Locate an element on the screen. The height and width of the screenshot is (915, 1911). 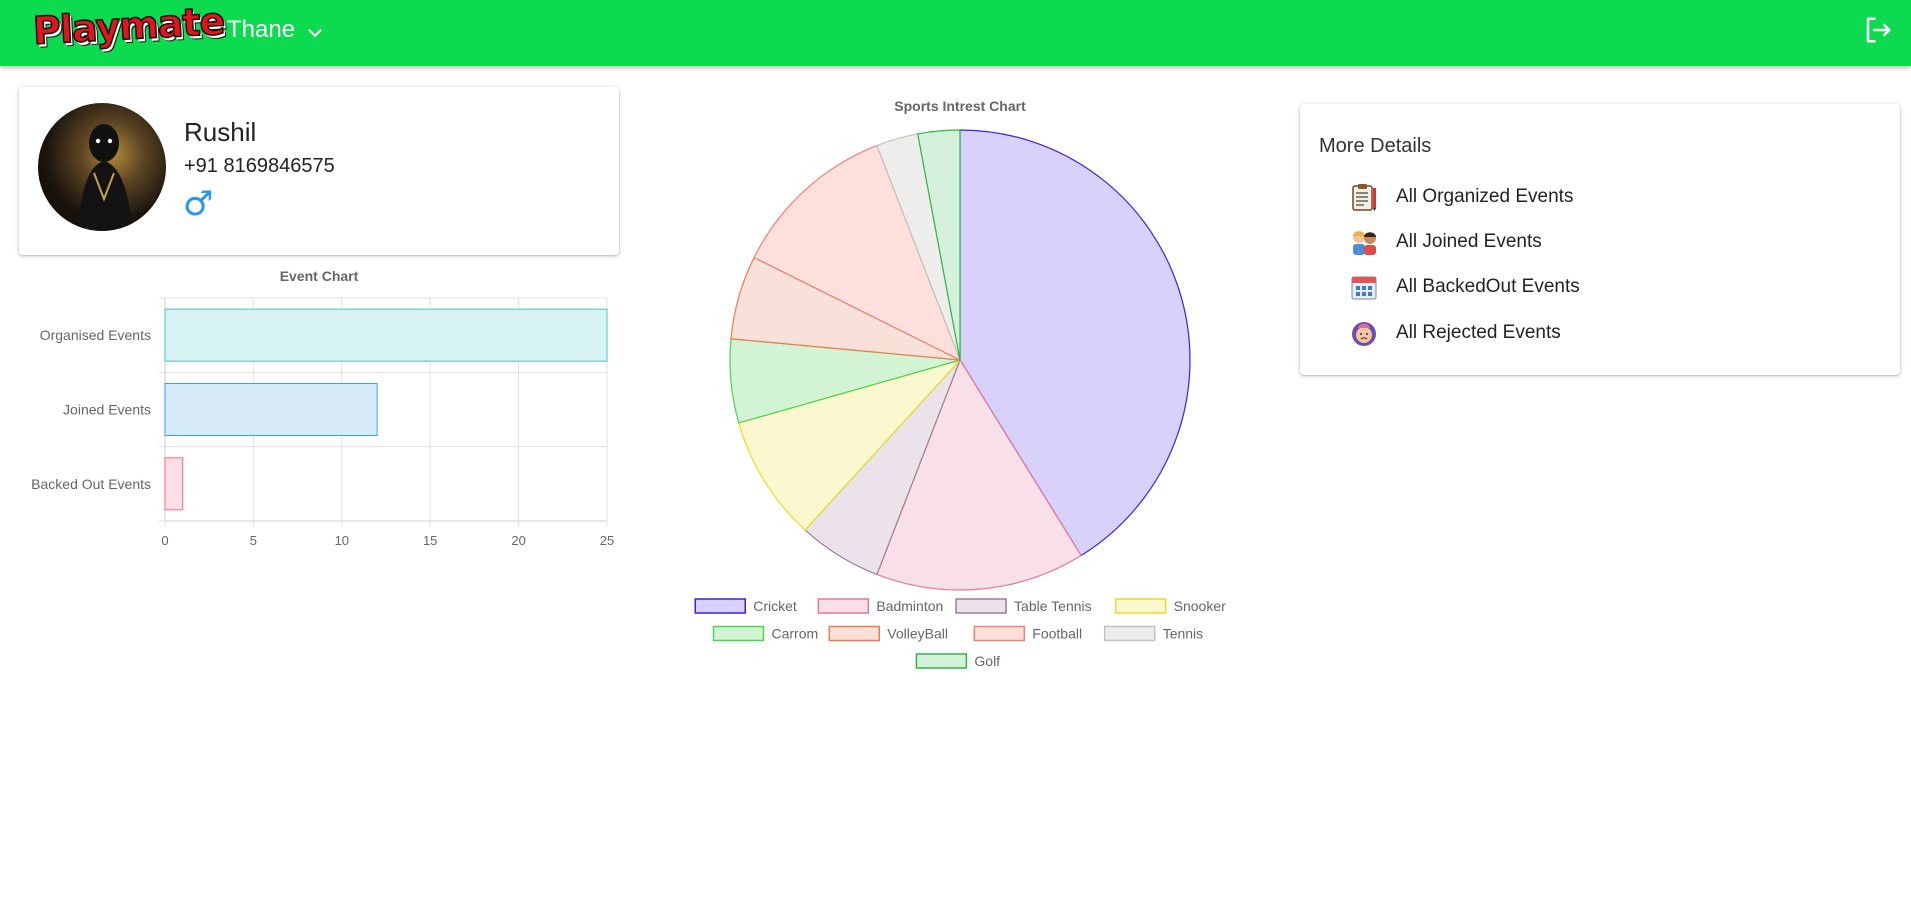
people-icon is located at coordinates (1364, 243).